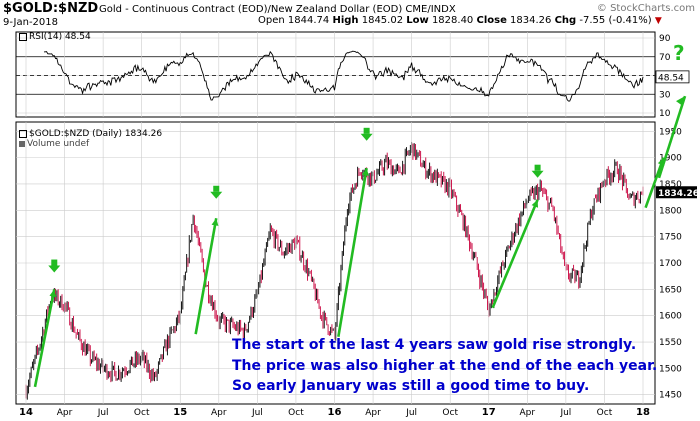 This screenshot has height=421, width=700. I want to click on x-tick-label: 15, so click(180, 412).